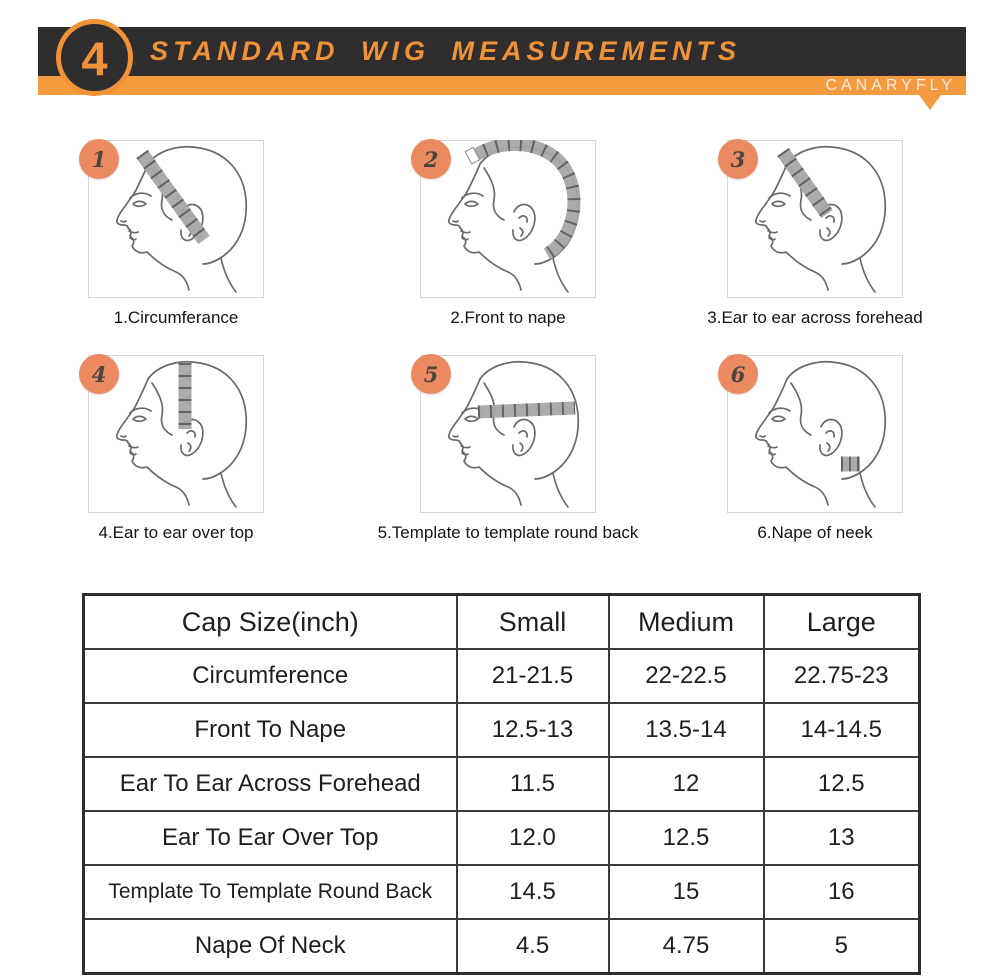 The width and height of the screenshot is (1000, 977). I want to click on figure-template-round-back: 5 5.Template to template round back, so click(508, 448).